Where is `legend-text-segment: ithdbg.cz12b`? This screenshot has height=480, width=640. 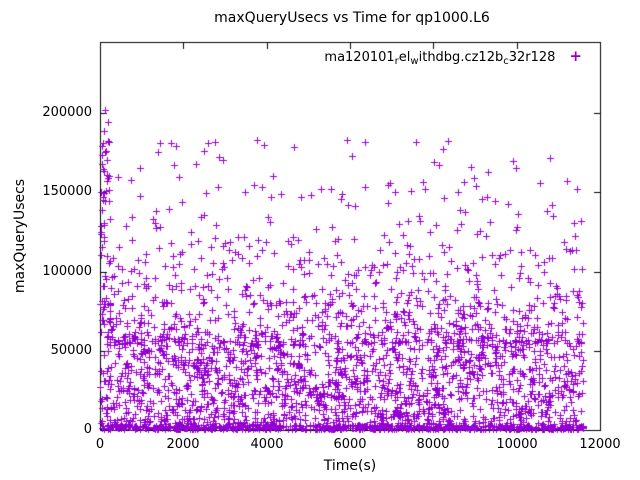 legend-text-segment: ithdbg.cz12b is located at coordinates (461, 57).